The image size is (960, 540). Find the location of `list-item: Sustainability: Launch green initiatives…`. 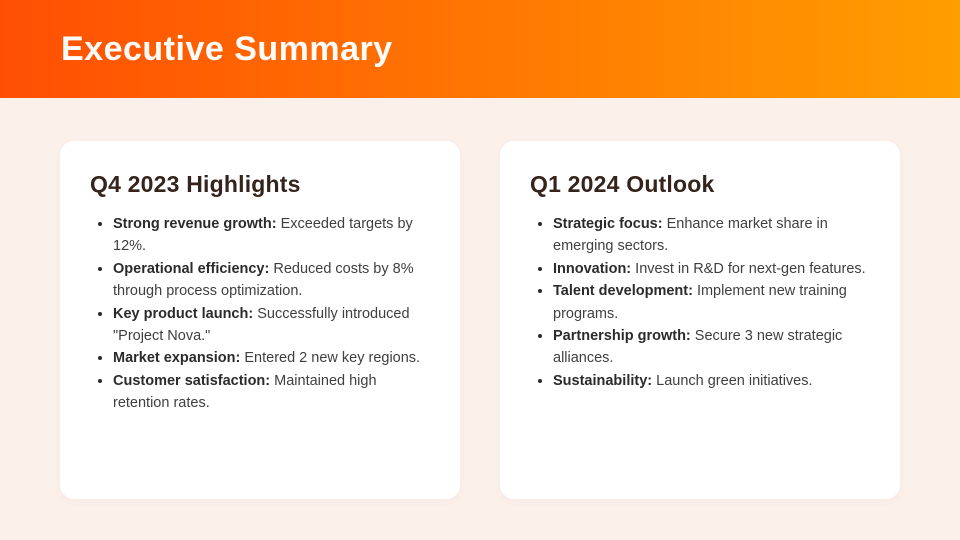

list-item: Sustainability: Launch green initiatives… is located at coordinates (711, 381).